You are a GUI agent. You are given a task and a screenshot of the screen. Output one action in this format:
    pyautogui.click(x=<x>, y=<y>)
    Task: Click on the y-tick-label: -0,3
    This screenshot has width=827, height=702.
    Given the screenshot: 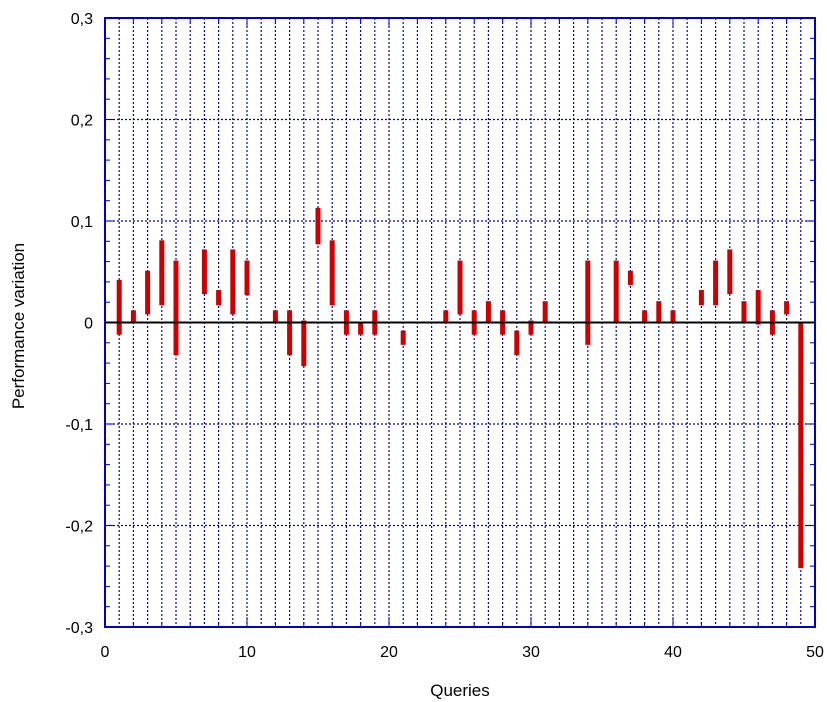 What is the action you would take?
    pyautogui.click(x=79, y=628)
    